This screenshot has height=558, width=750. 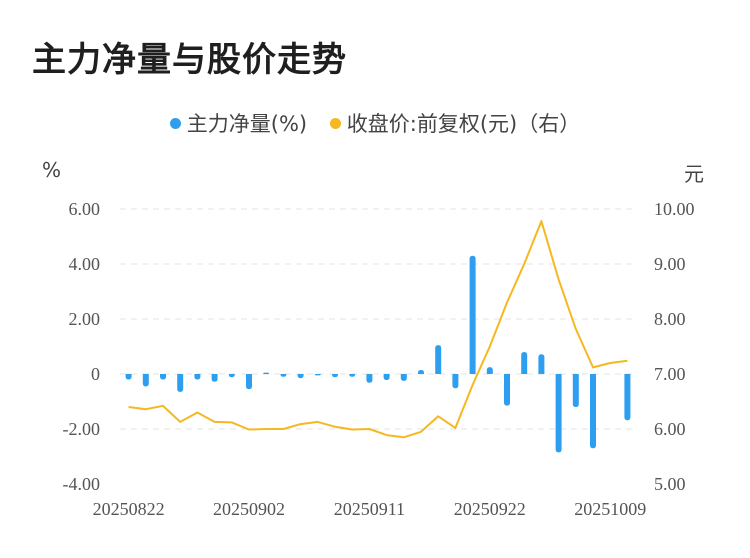 What do you see at coordinates (95, 374) in the screenshot?
I see `left-tick-label: 0` at bounding box center [95, 374].